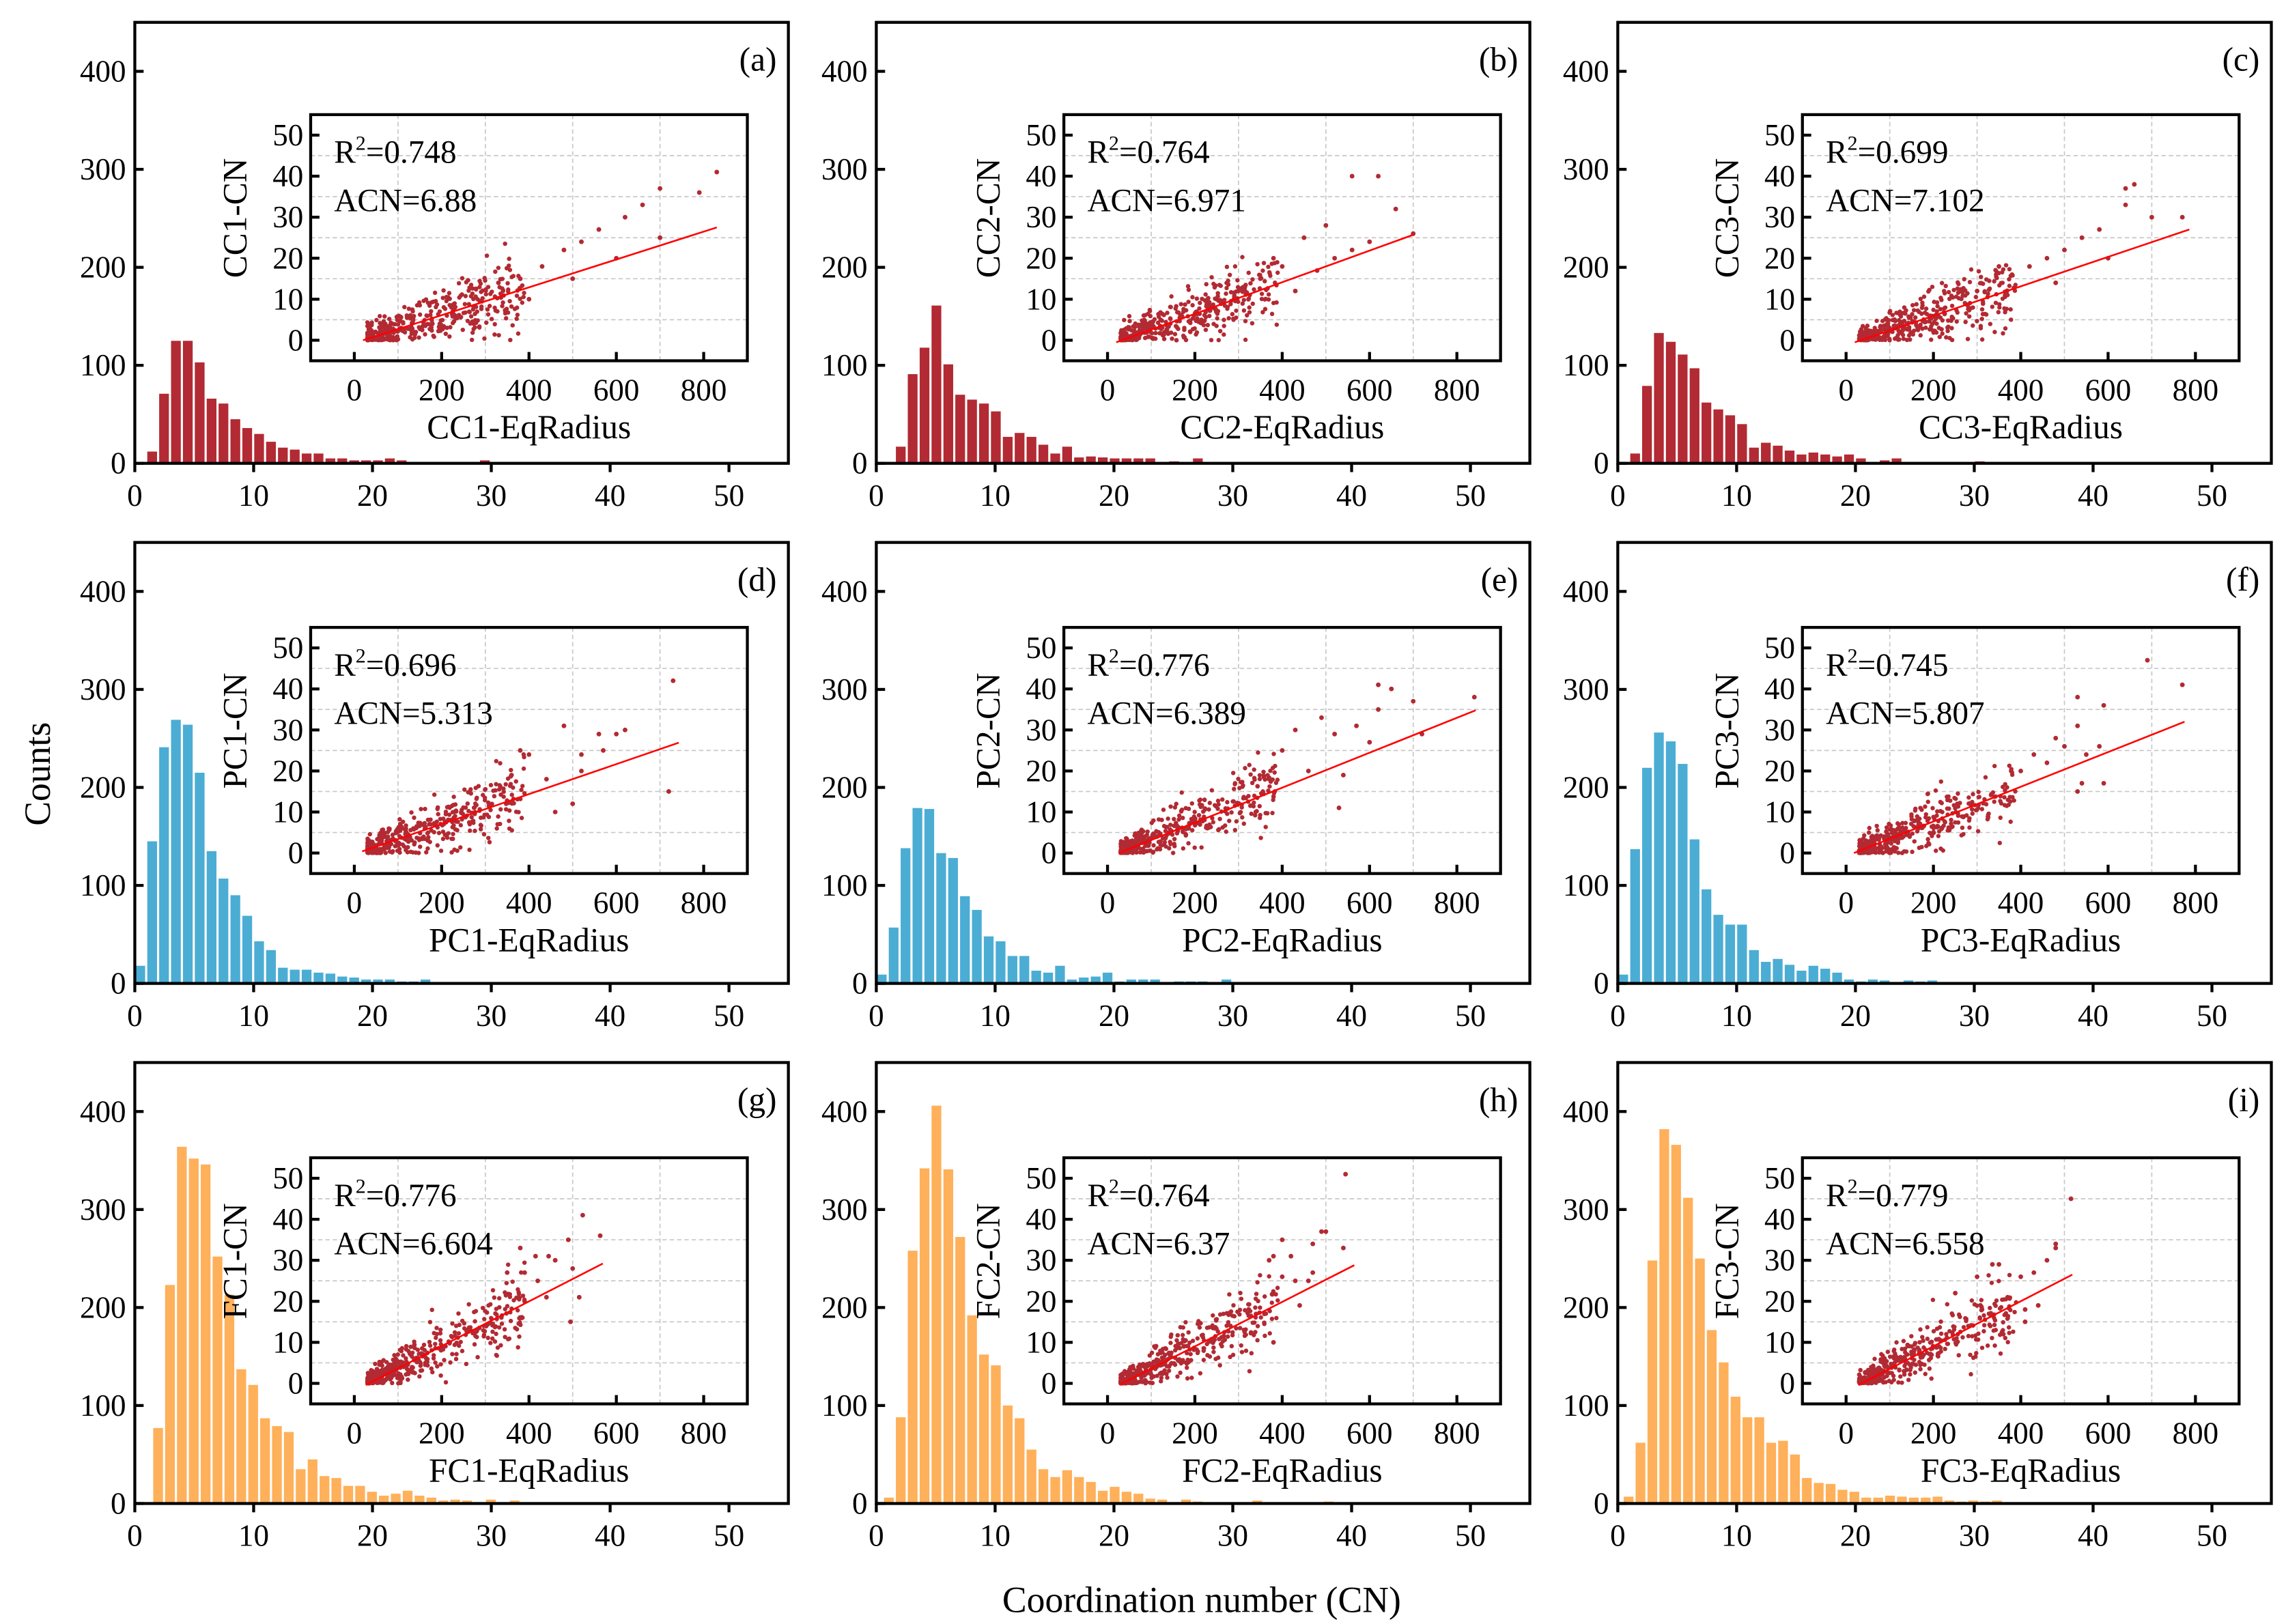 This screenshot has height=1624, width=2286. I want to click on x-tick-label: 10, so click(995, 496).